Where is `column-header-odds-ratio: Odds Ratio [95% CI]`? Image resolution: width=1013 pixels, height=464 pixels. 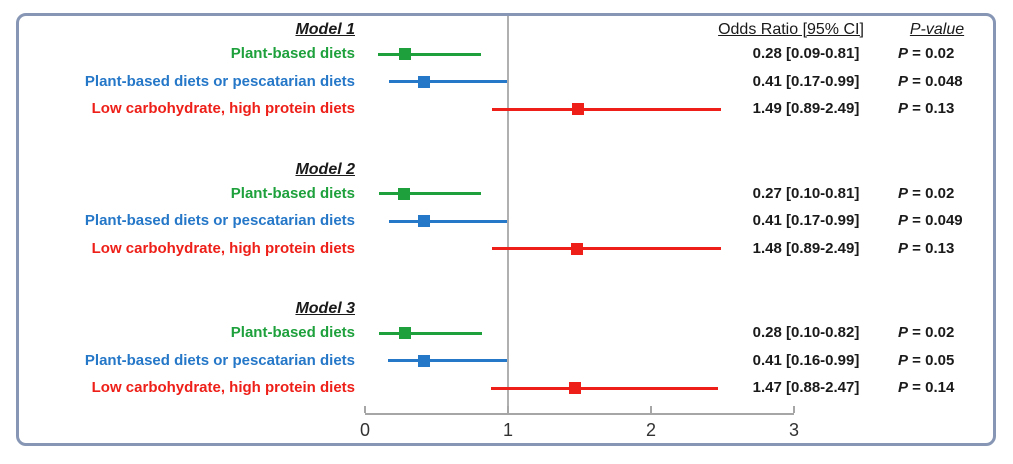
column-header-odds-ratio: Odds Ratio [95% CI] is located at coordinates (791, 29).